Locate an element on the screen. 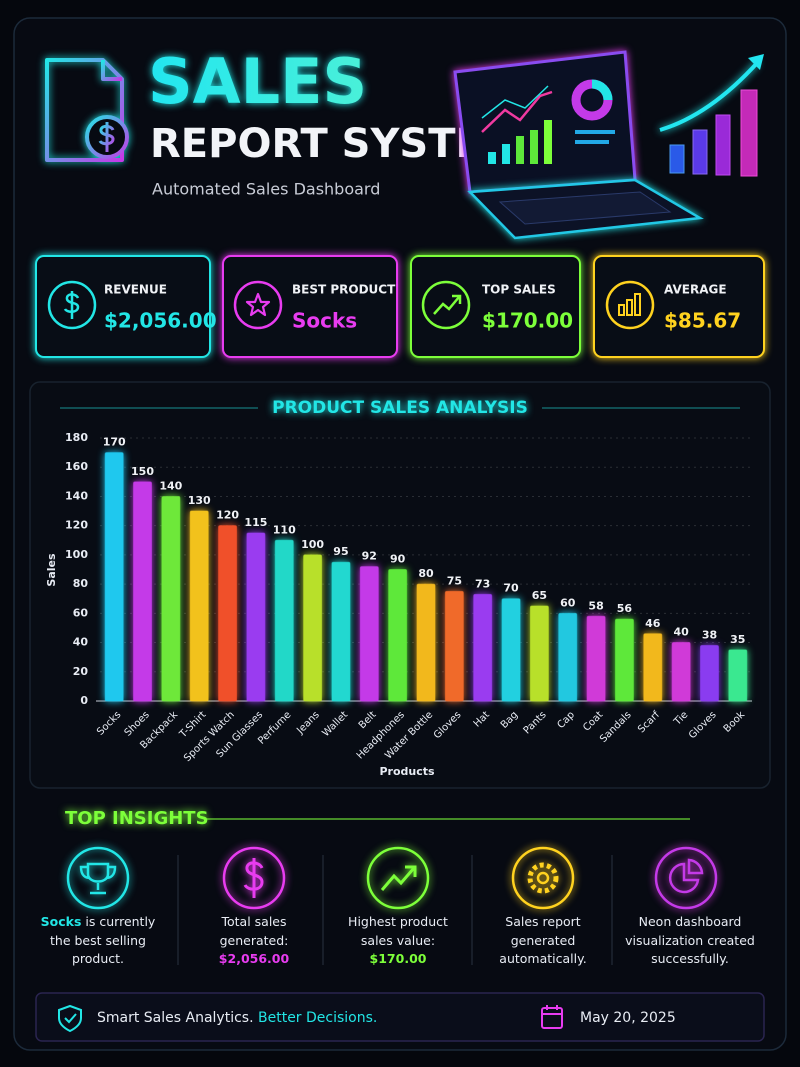  footer-bar is located at coordinates (400, 1017).